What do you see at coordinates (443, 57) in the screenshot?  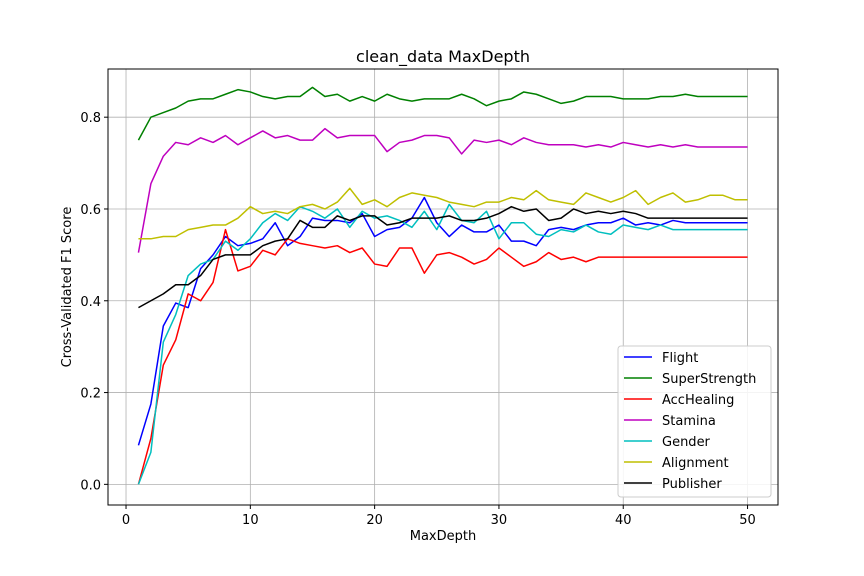 I see `chart-title: clean_data MaxDepth` at bounding box center [443, 57].